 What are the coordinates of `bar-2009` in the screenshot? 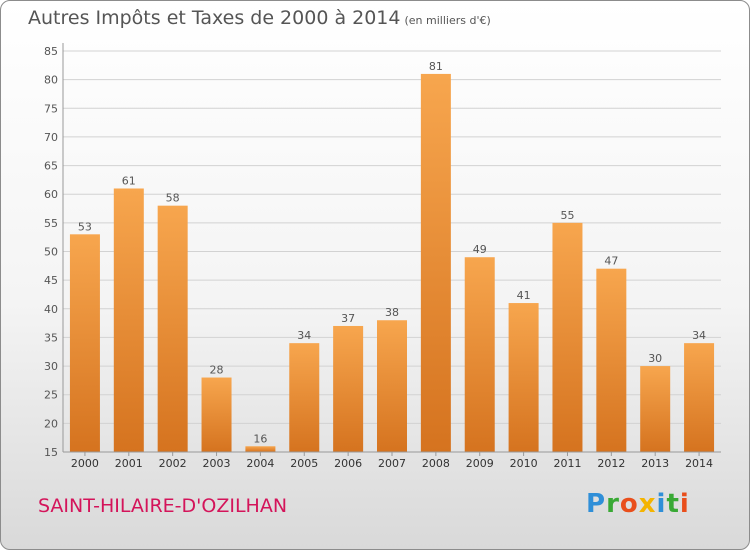 It's located at (479, 354).